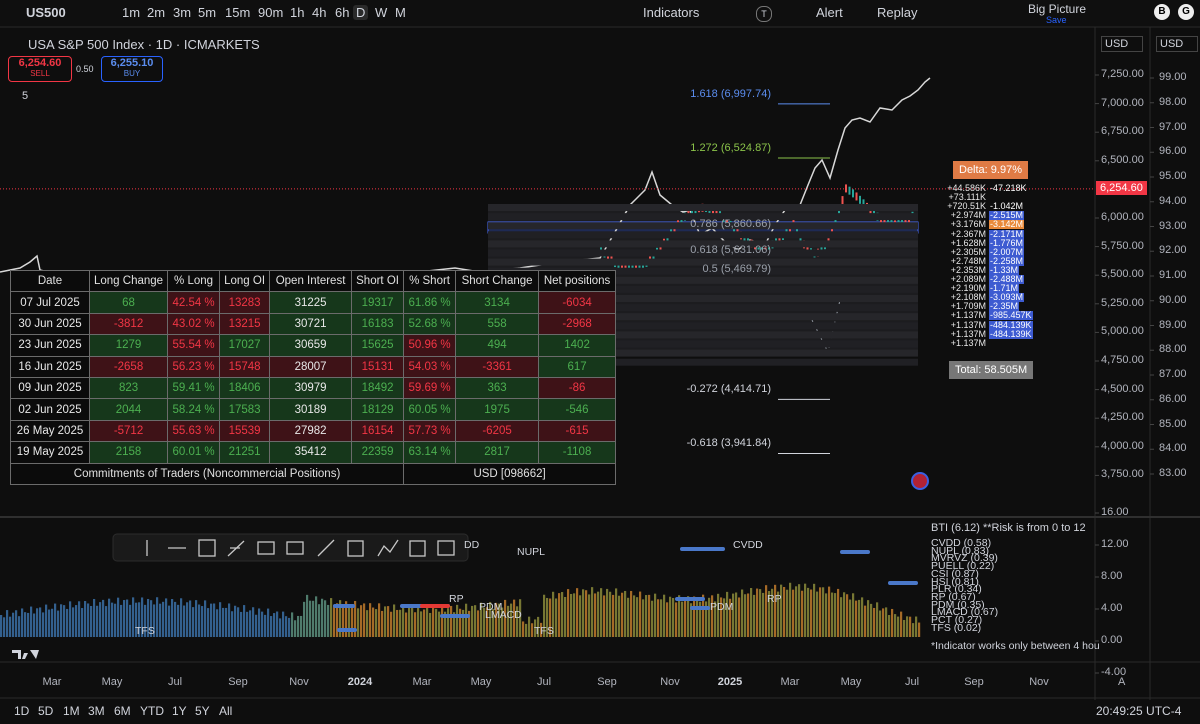 This screenshot has width=1200, height=724. Describe the element at coordinates (122, 711) in the screenshot. I see `range-button: 6M` at that location.